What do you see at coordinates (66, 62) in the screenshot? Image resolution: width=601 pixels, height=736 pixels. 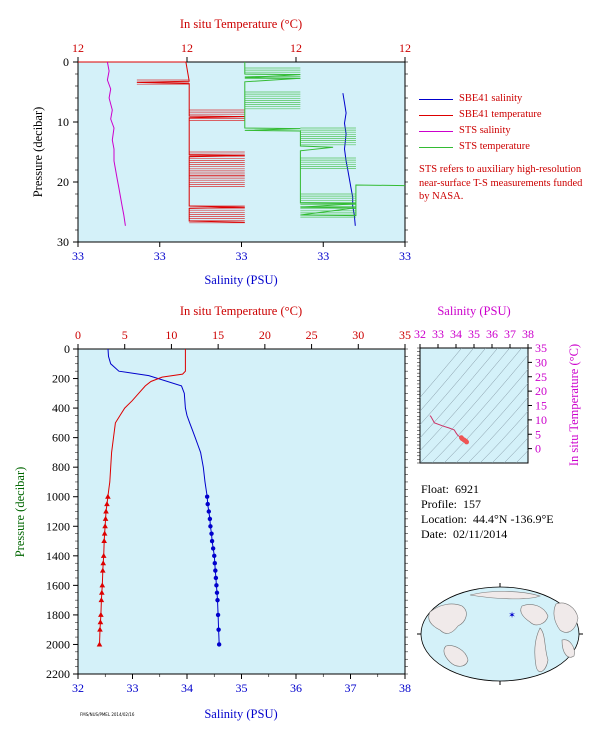 I see `near-surface-y-tick-label: 0` at bounding box center [66, 62].